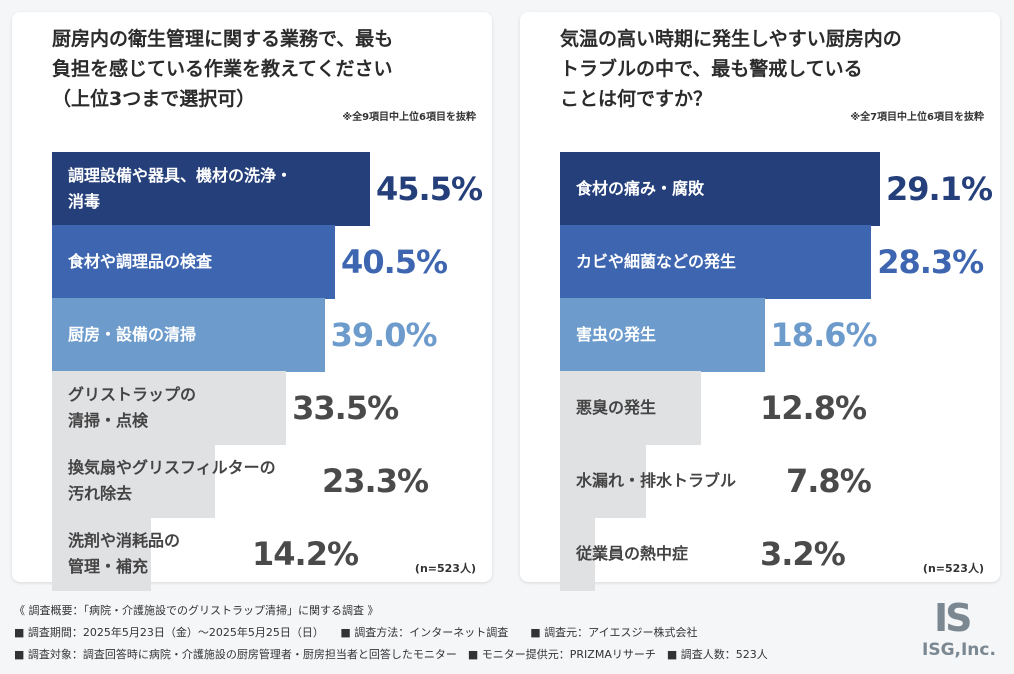 The height and width of the screenshot is (674, 1014). Describe the element at coordinates (616, 407) in the screenshot. I see `bar-label: 悪臭の発生` at that location.